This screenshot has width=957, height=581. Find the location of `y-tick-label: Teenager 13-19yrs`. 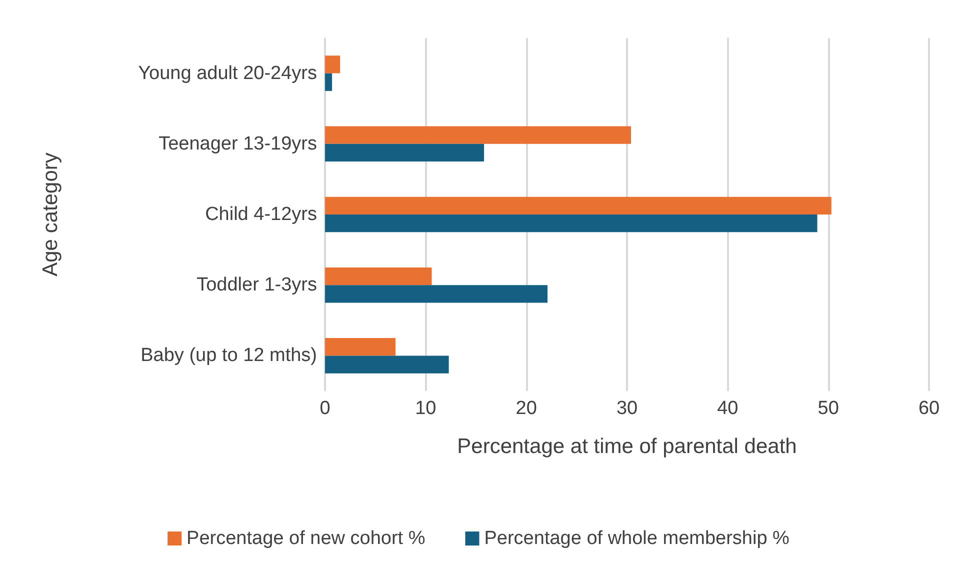

y-tick-label: Teenager 13-19yrs is located at coordinates (237, 143).